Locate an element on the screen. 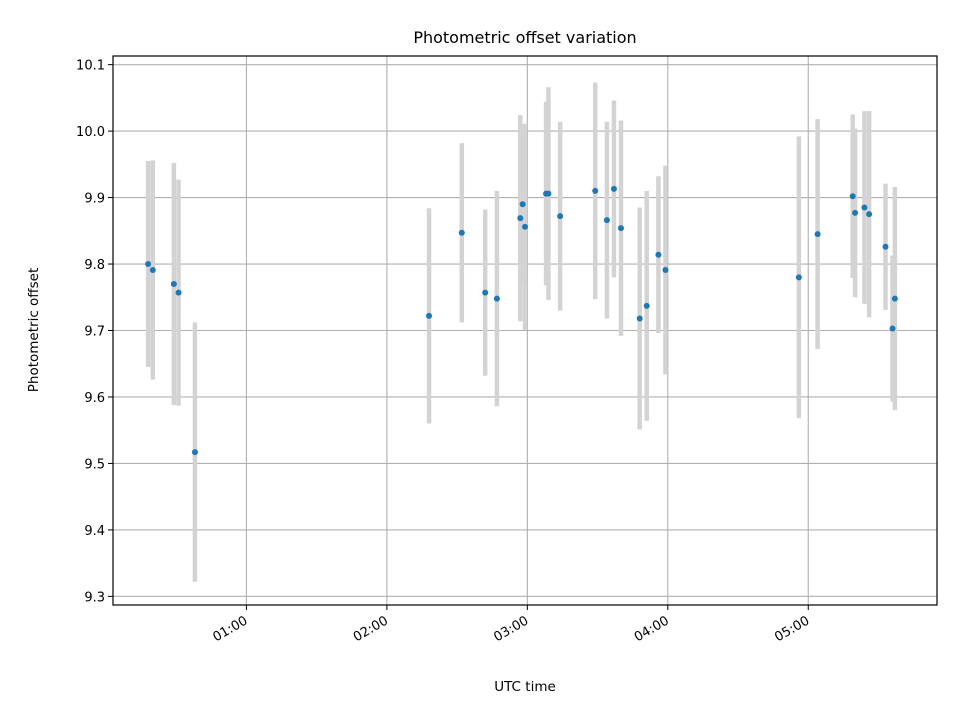 This screenshot has height=720, width=960. y-axis-ticks: 9.3 9.4 9.5 9.6 9.7 9.8 9.9 10.0 10.1 is located at coordinates (94, 332).